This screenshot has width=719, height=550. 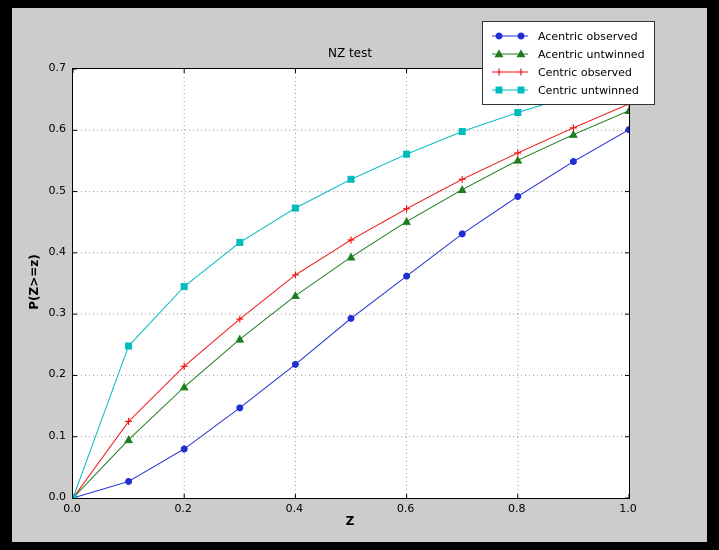 I want to click on legend-item: Centric observed, so click(x=567, y=72).